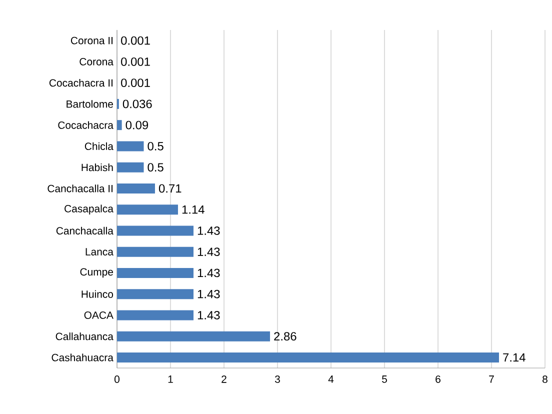 This screenshot has height=414, width=552. I want to click on x-tick-label: 3, so click(277, 379).